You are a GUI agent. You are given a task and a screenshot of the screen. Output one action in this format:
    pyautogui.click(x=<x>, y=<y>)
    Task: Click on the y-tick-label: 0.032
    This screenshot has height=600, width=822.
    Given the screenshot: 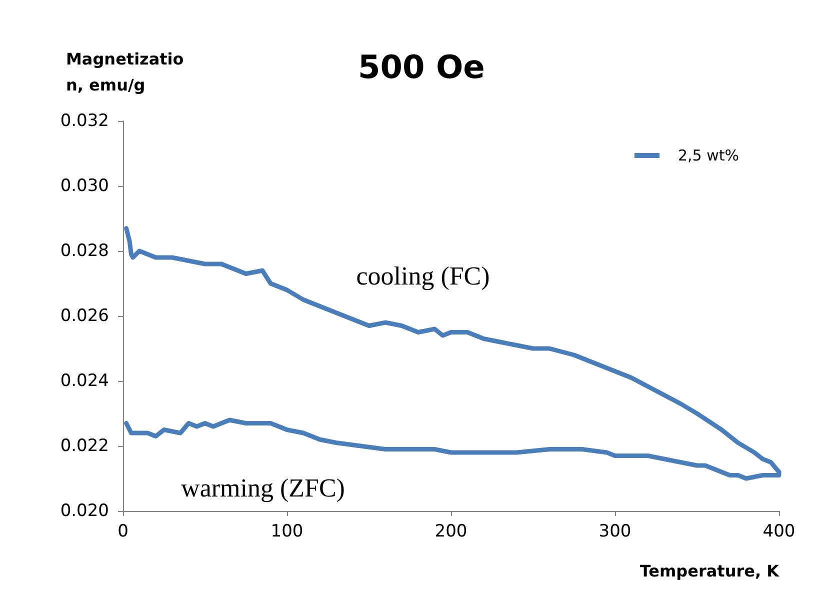 What is the action you would take?
    pyautogui.click(x=84, y=121)
    